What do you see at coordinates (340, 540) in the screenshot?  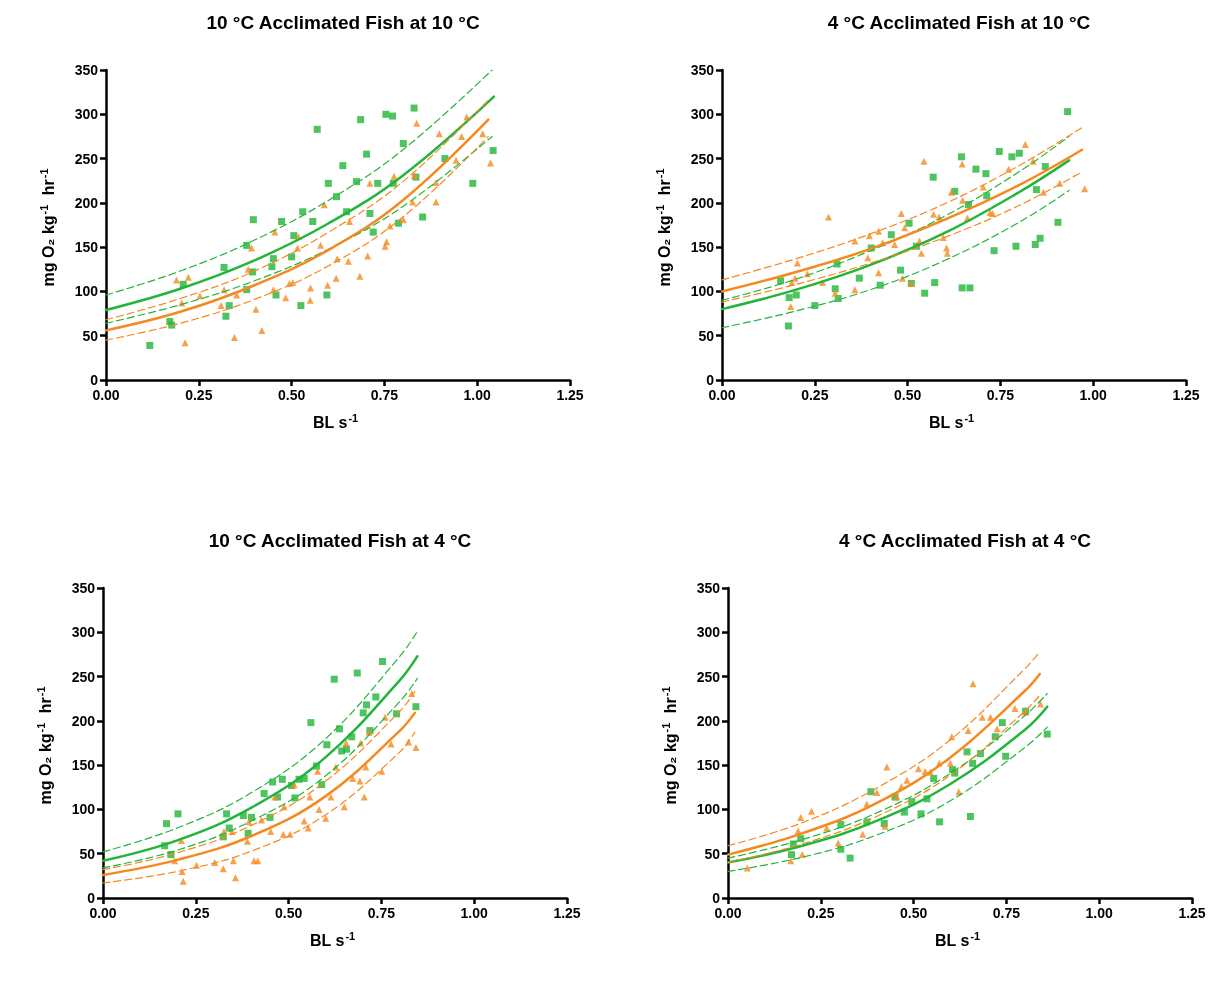 I see `chart-title: 10 °C Acclimated Fish at 4 °C` at bounding box center [340, 540].